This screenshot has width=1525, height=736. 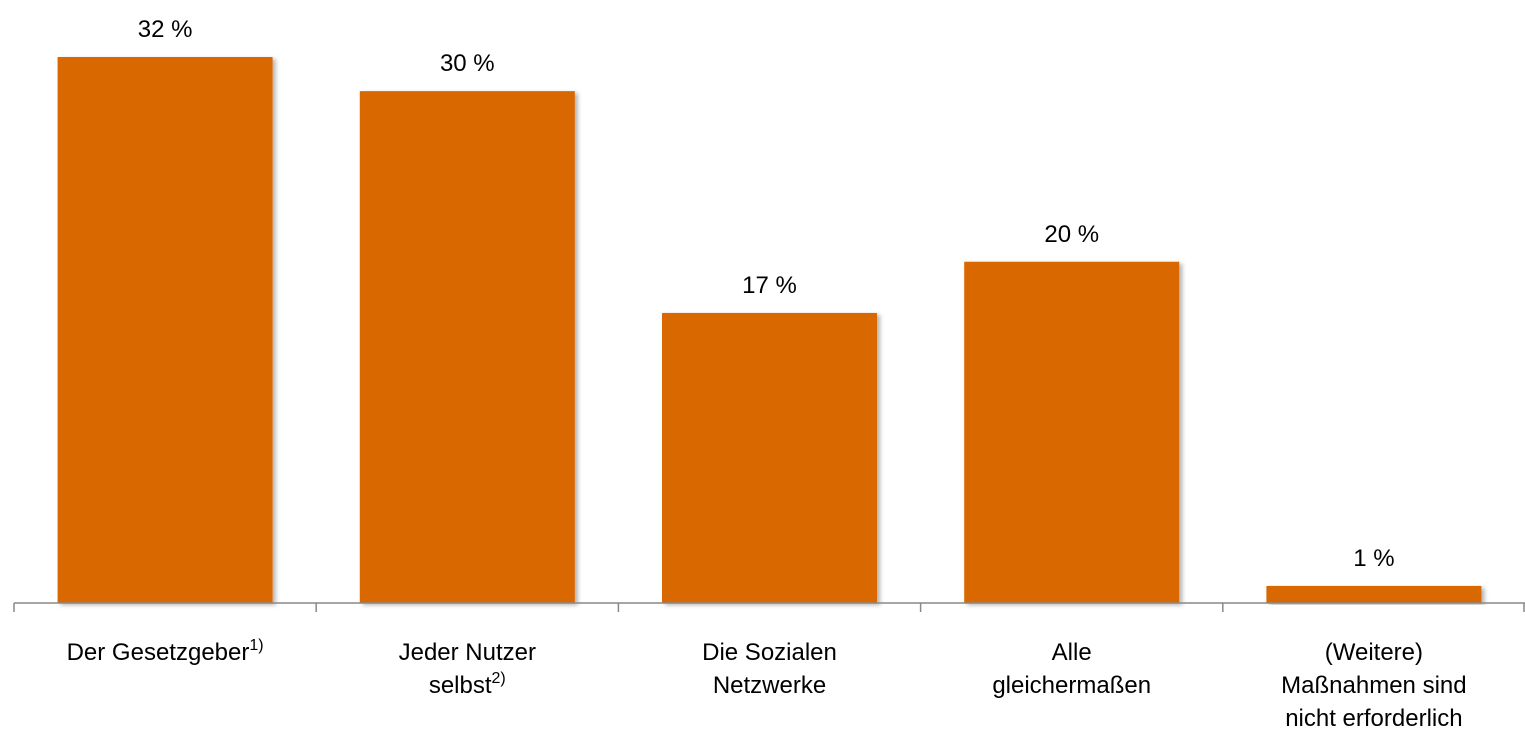 I want to click on label-line: Die Sozialen, so click(x=769, y=652).